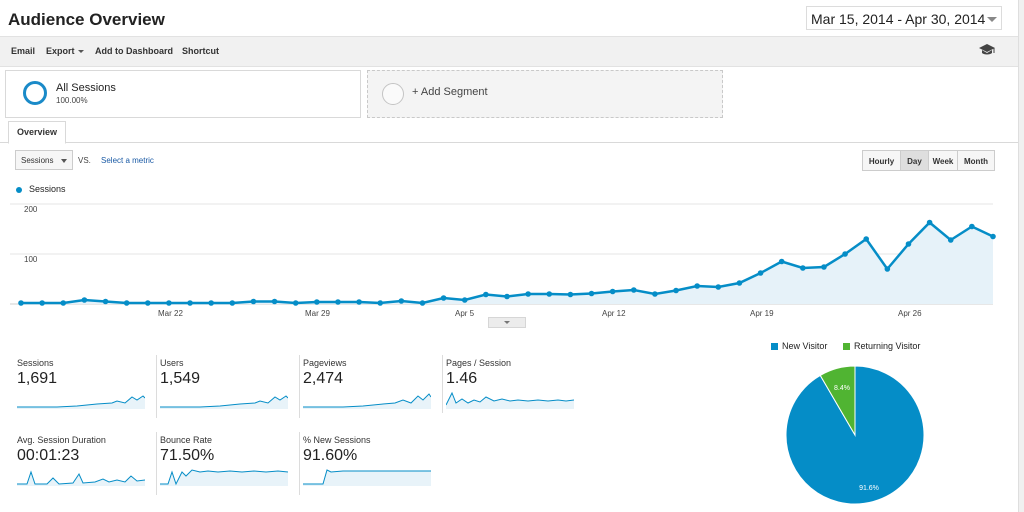  I want to click on metric-card-bounce-rate: Bounce Rate 71.50%, so click(225, 463).